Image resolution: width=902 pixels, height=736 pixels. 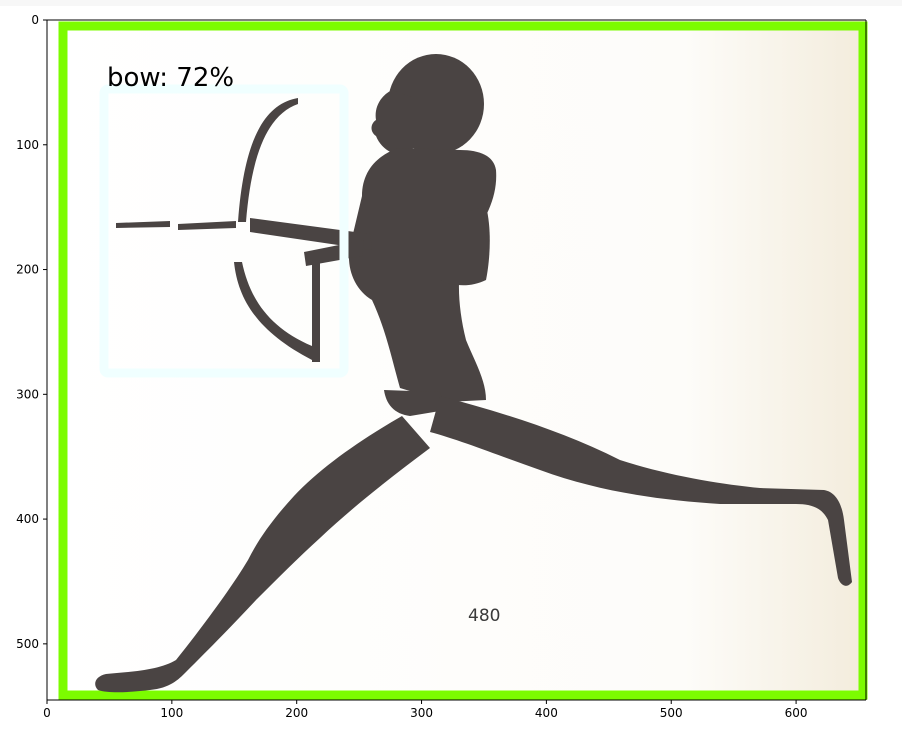 I want to click on bow-string, so click(x=316, y=307).